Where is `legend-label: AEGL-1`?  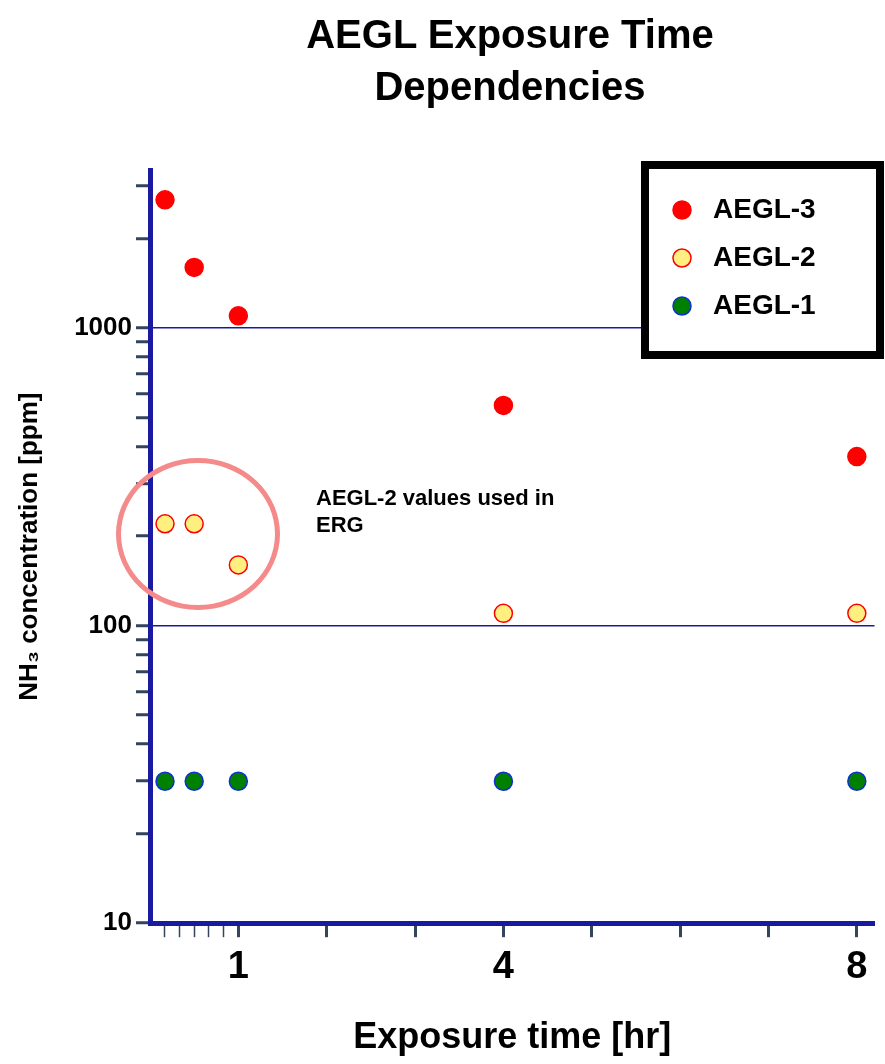 legend-label: AEGL-1 is located at coordinates (764, 304).